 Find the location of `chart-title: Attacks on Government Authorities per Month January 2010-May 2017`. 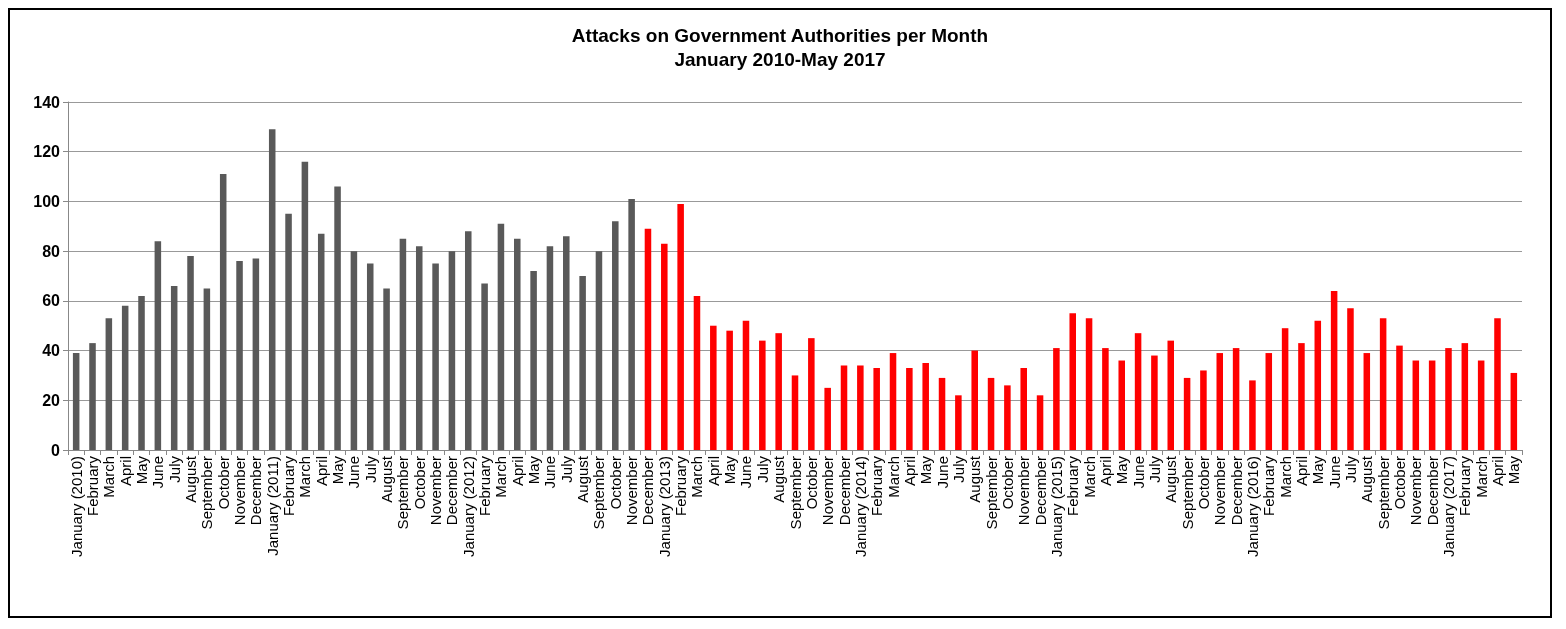

chart-title: Attacks on Government Authorities per Month January 2010-May 2017 is located at coordinates (780, 47).